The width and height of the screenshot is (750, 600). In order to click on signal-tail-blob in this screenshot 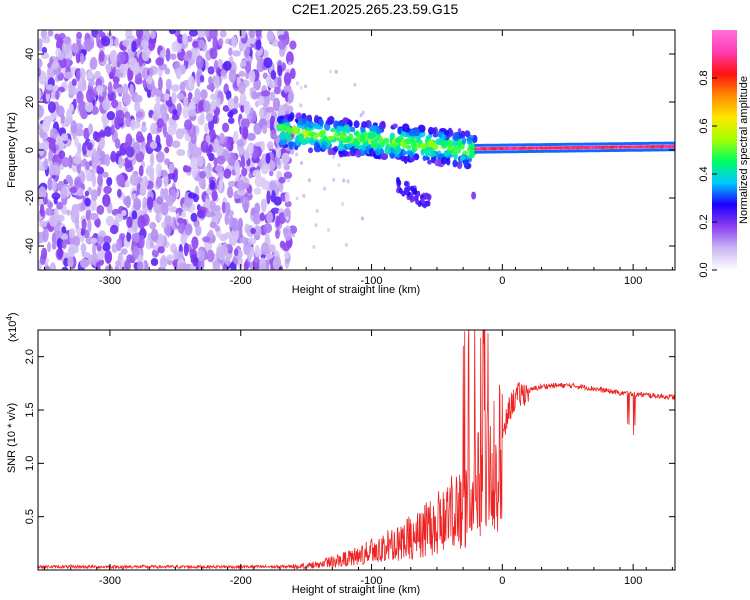, I will do `click(406, 191)`.